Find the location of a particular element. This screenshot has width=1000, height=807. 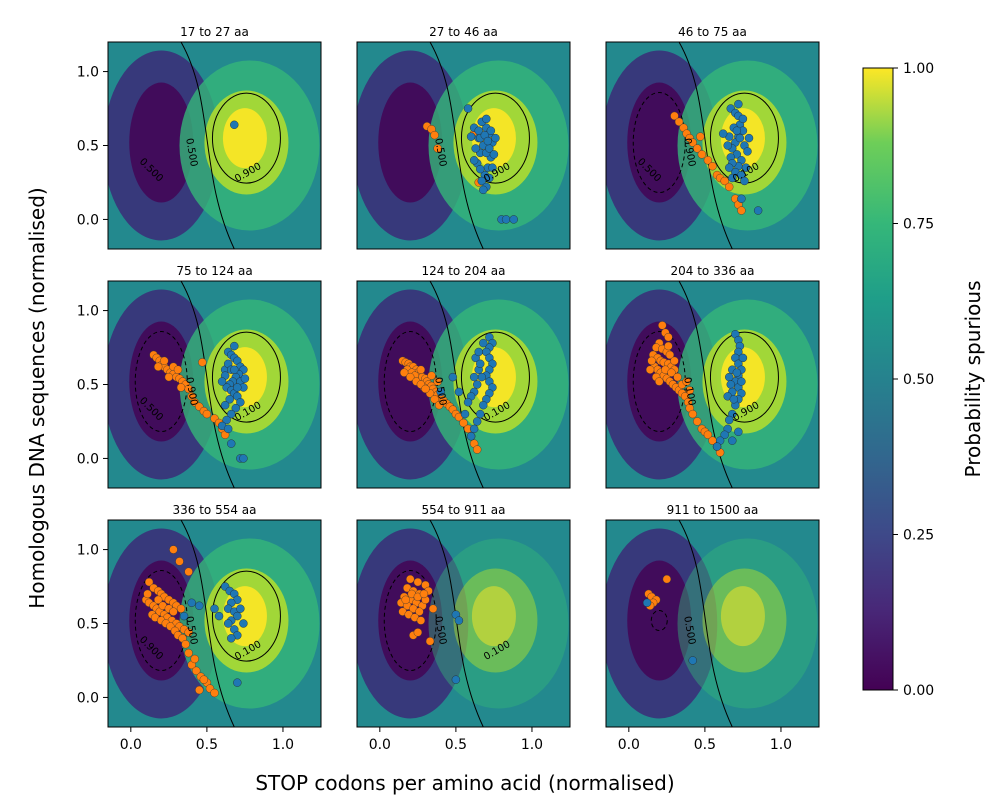

probability-field: 0.500 is located at coordinates (712, 623).